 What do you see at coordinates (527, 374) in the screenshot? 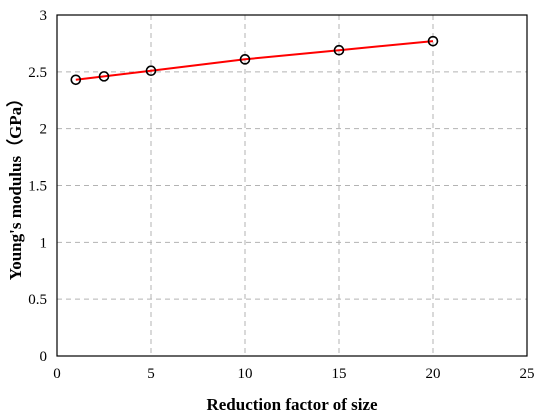
I see `x-tick-label: 25` at bounding box center [527, 374].